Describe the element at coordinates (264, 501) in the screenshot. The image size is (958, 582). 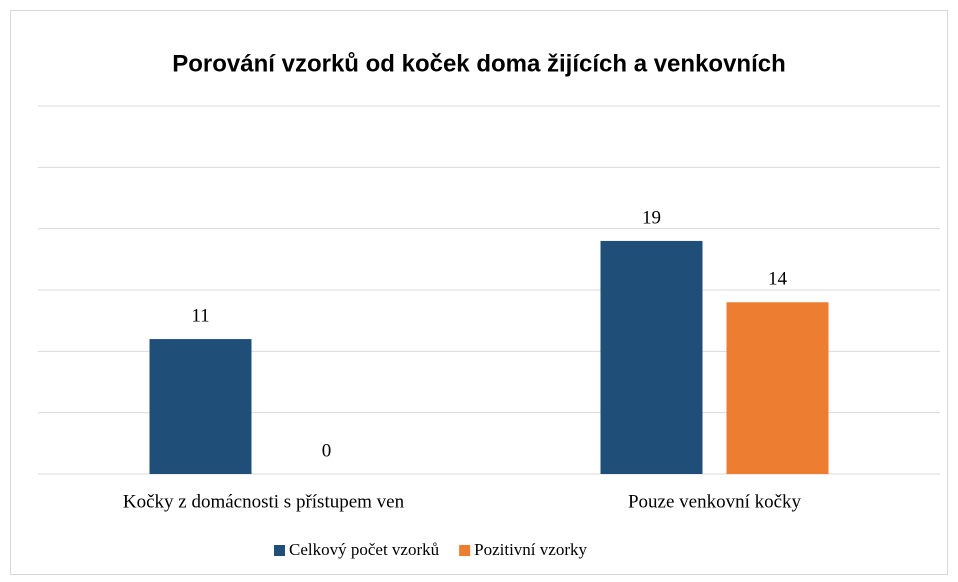
I see `x-tick-label: Kočky z domácnosti s přístupem ven` at that location.